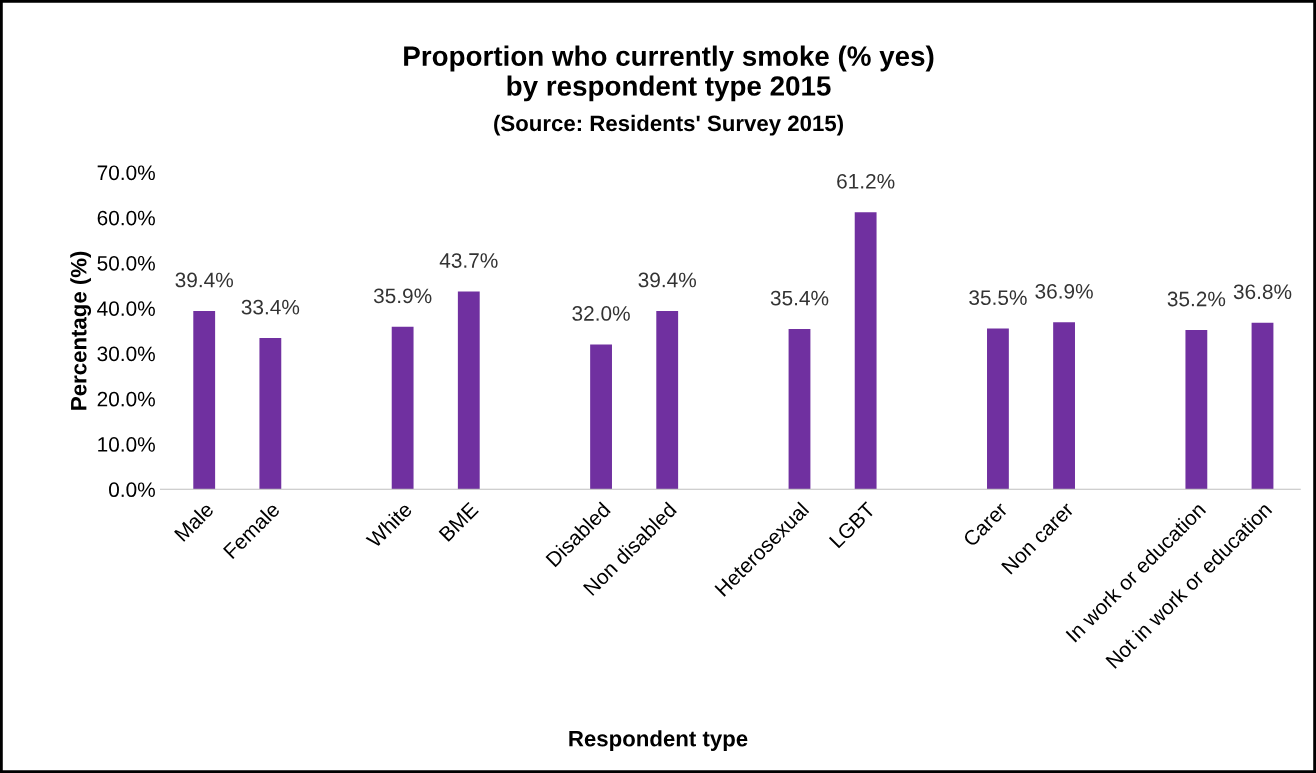 This screenshot has height=773, width=1316. What do you see at coordinates (126, 218) in the screenshot?
I see `y-tick-label: 60.0%` at bounding box center [126, 218].